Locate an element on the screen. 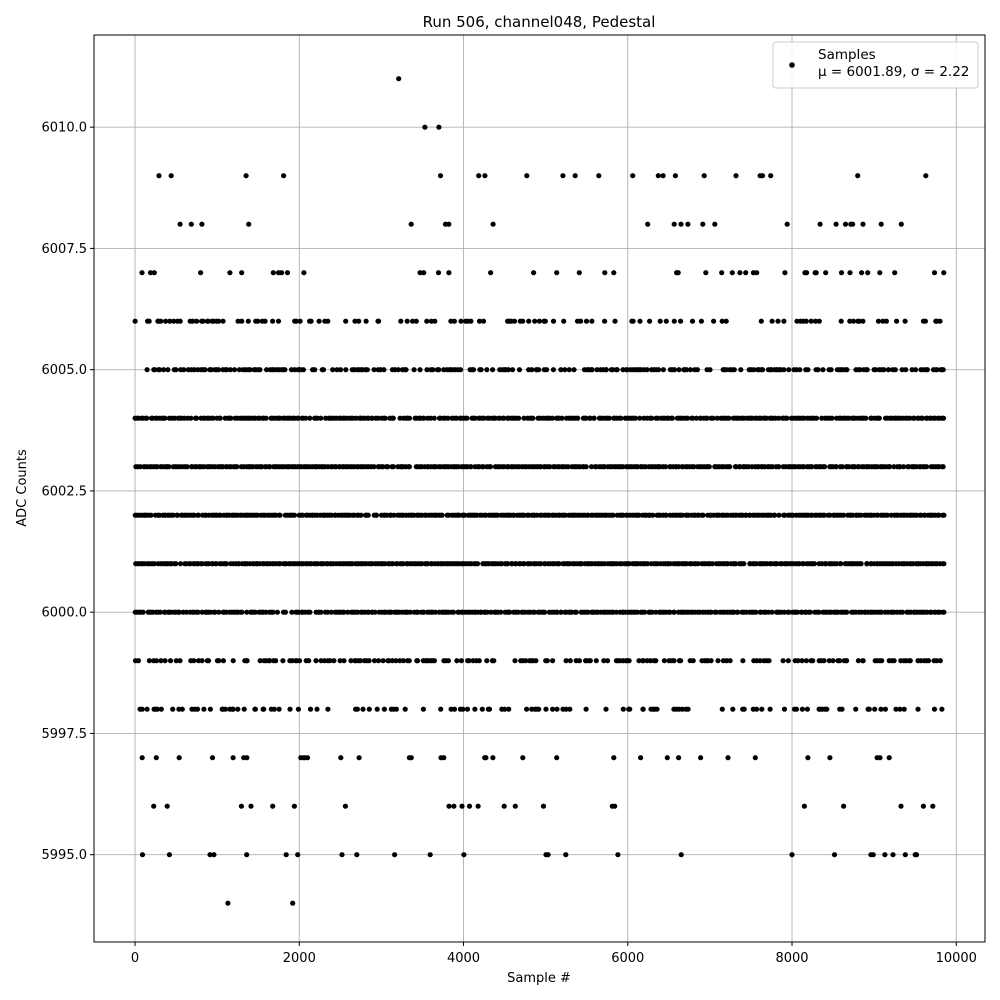  x-tick-label: 6000 is located at coordinates (627, 958).